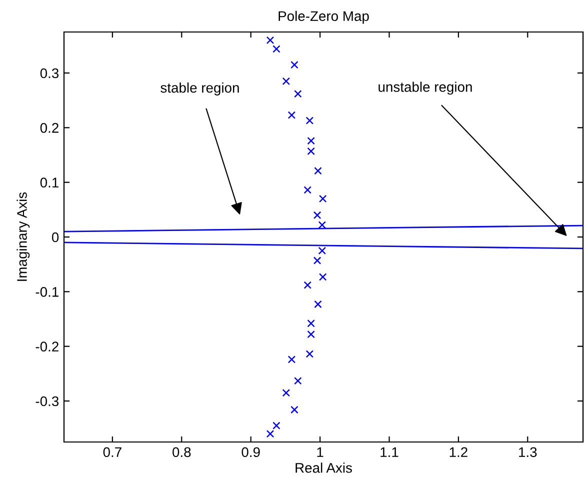  Describe the element at coordinates (47, 401) in the screenshot. I see `y-tick-label: -0.3` at that location.